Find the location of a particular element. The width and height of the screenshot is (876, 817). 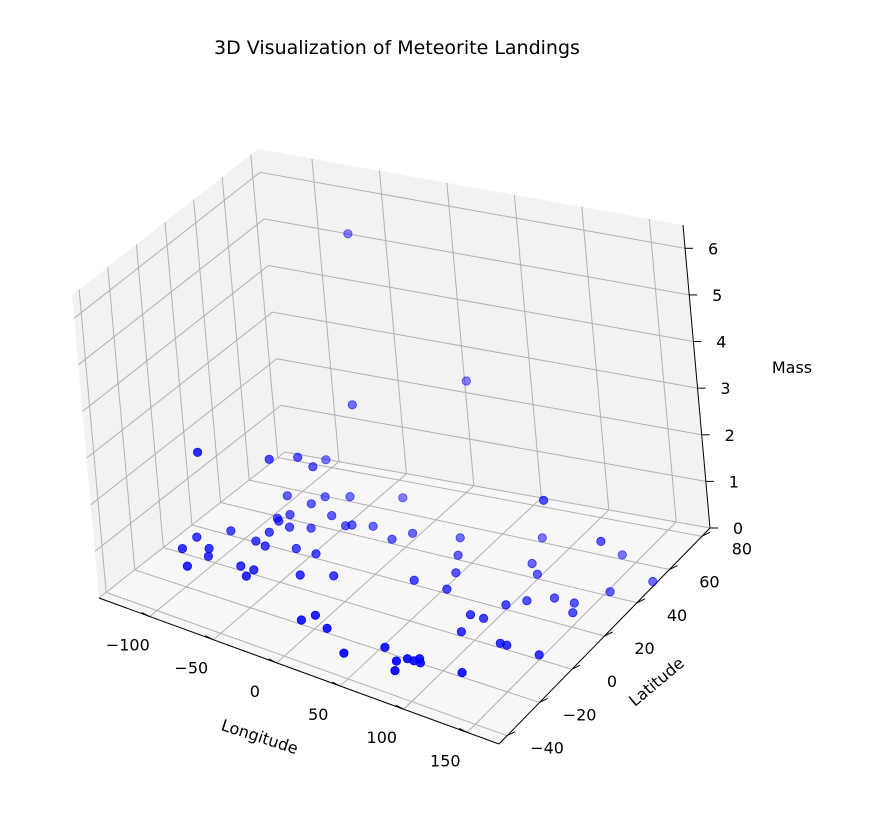

z-tick-label: 1 is located at coordinates (734, 481).